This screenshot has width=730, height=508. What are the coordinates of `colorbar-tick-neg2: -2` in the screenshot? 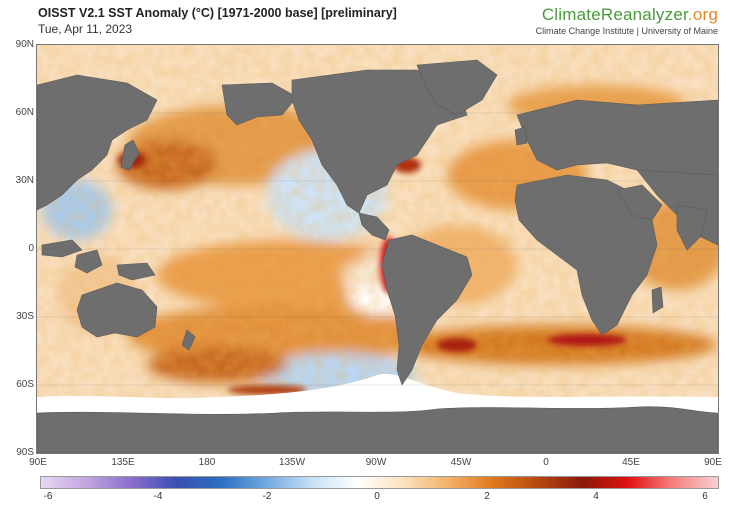 It's located at (267, 496).